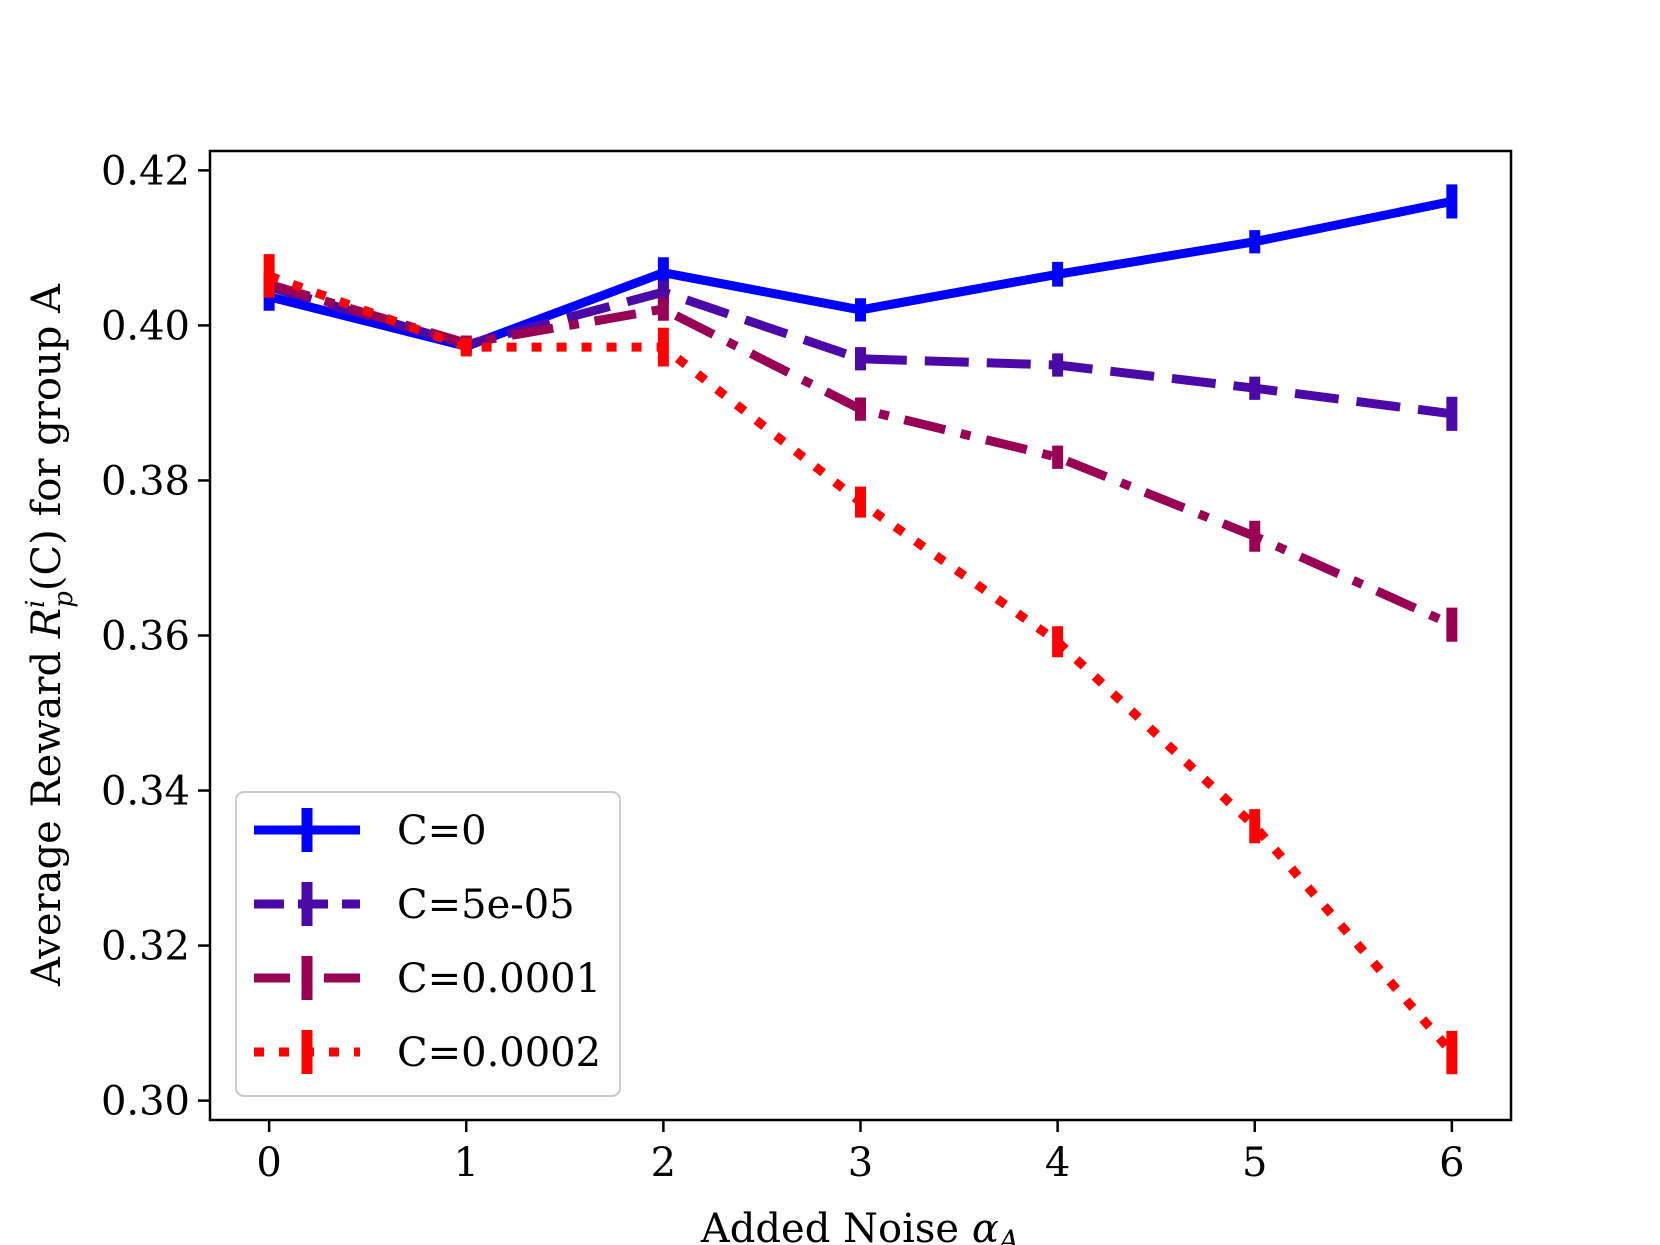 Image resolution: width=1660 pixels, height=1245 pixels. Describe the element at coordinates (486, 905) in the screenshot. I see `legend-label: C=5e-05` at that location.